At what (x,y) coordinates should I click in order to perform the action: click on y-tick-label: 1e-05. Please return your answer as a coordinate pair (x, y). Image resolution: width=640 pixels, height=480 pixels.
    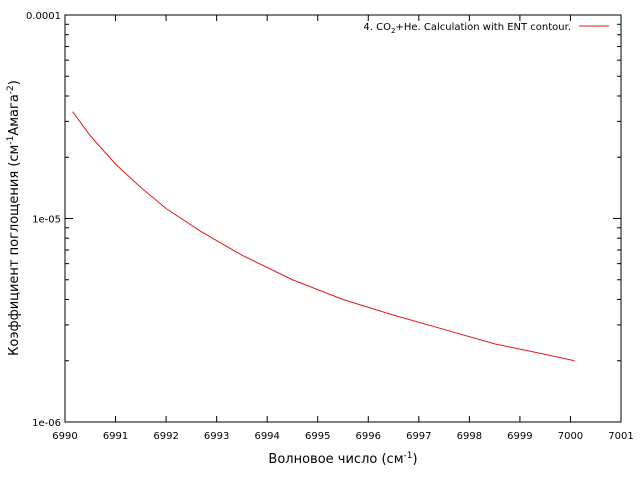
    Looking at the image, I should click on (46, 220).